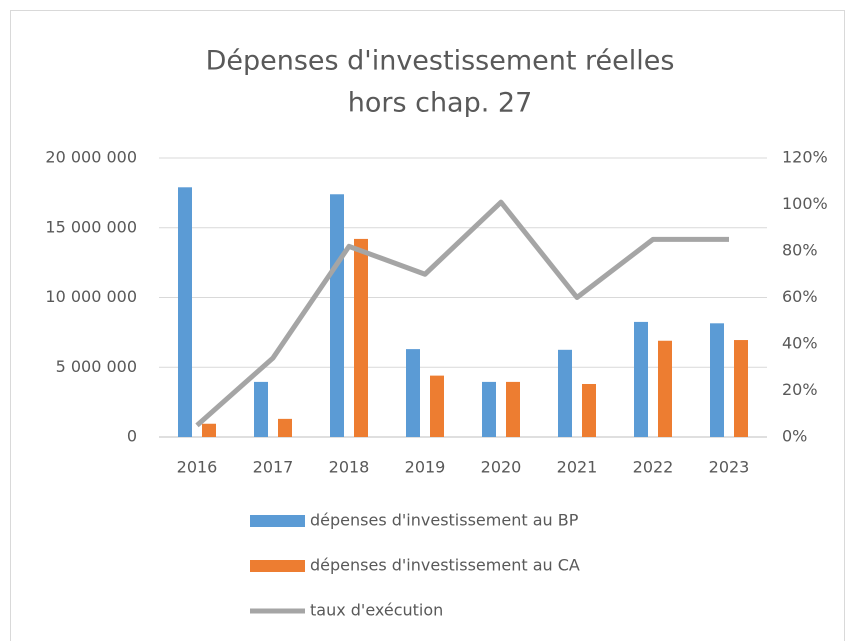 Image resolution: width=855 pixels, height=641 pixels. I want to click on y2-tick-label: 0%, so click(794, 436).